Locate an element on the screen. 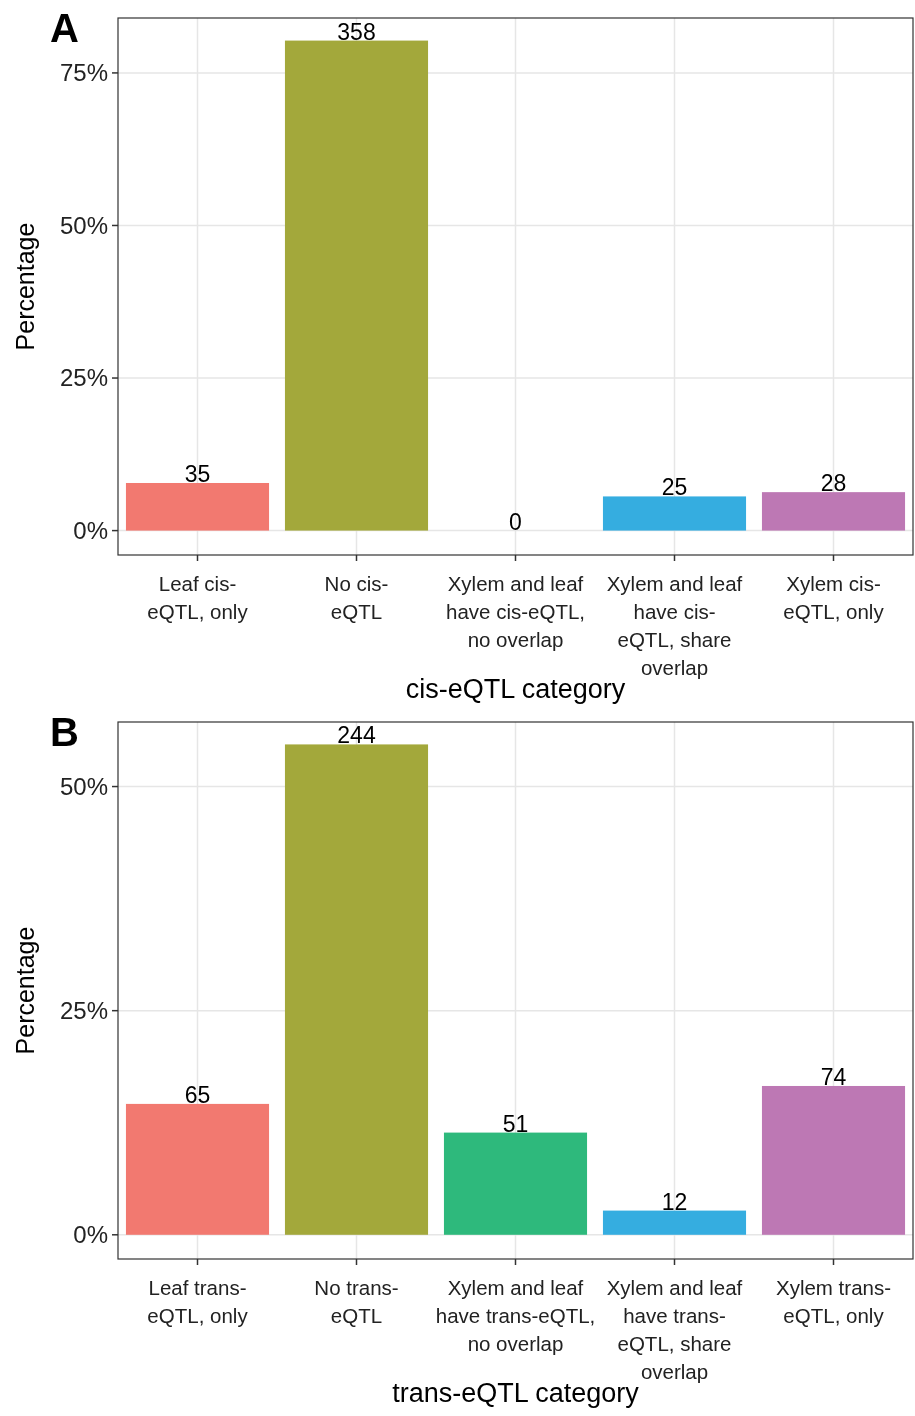 This screenshot has height=1416, width=915. x-tick-label: No cis- eQTL is located at coordinates (356, 597).